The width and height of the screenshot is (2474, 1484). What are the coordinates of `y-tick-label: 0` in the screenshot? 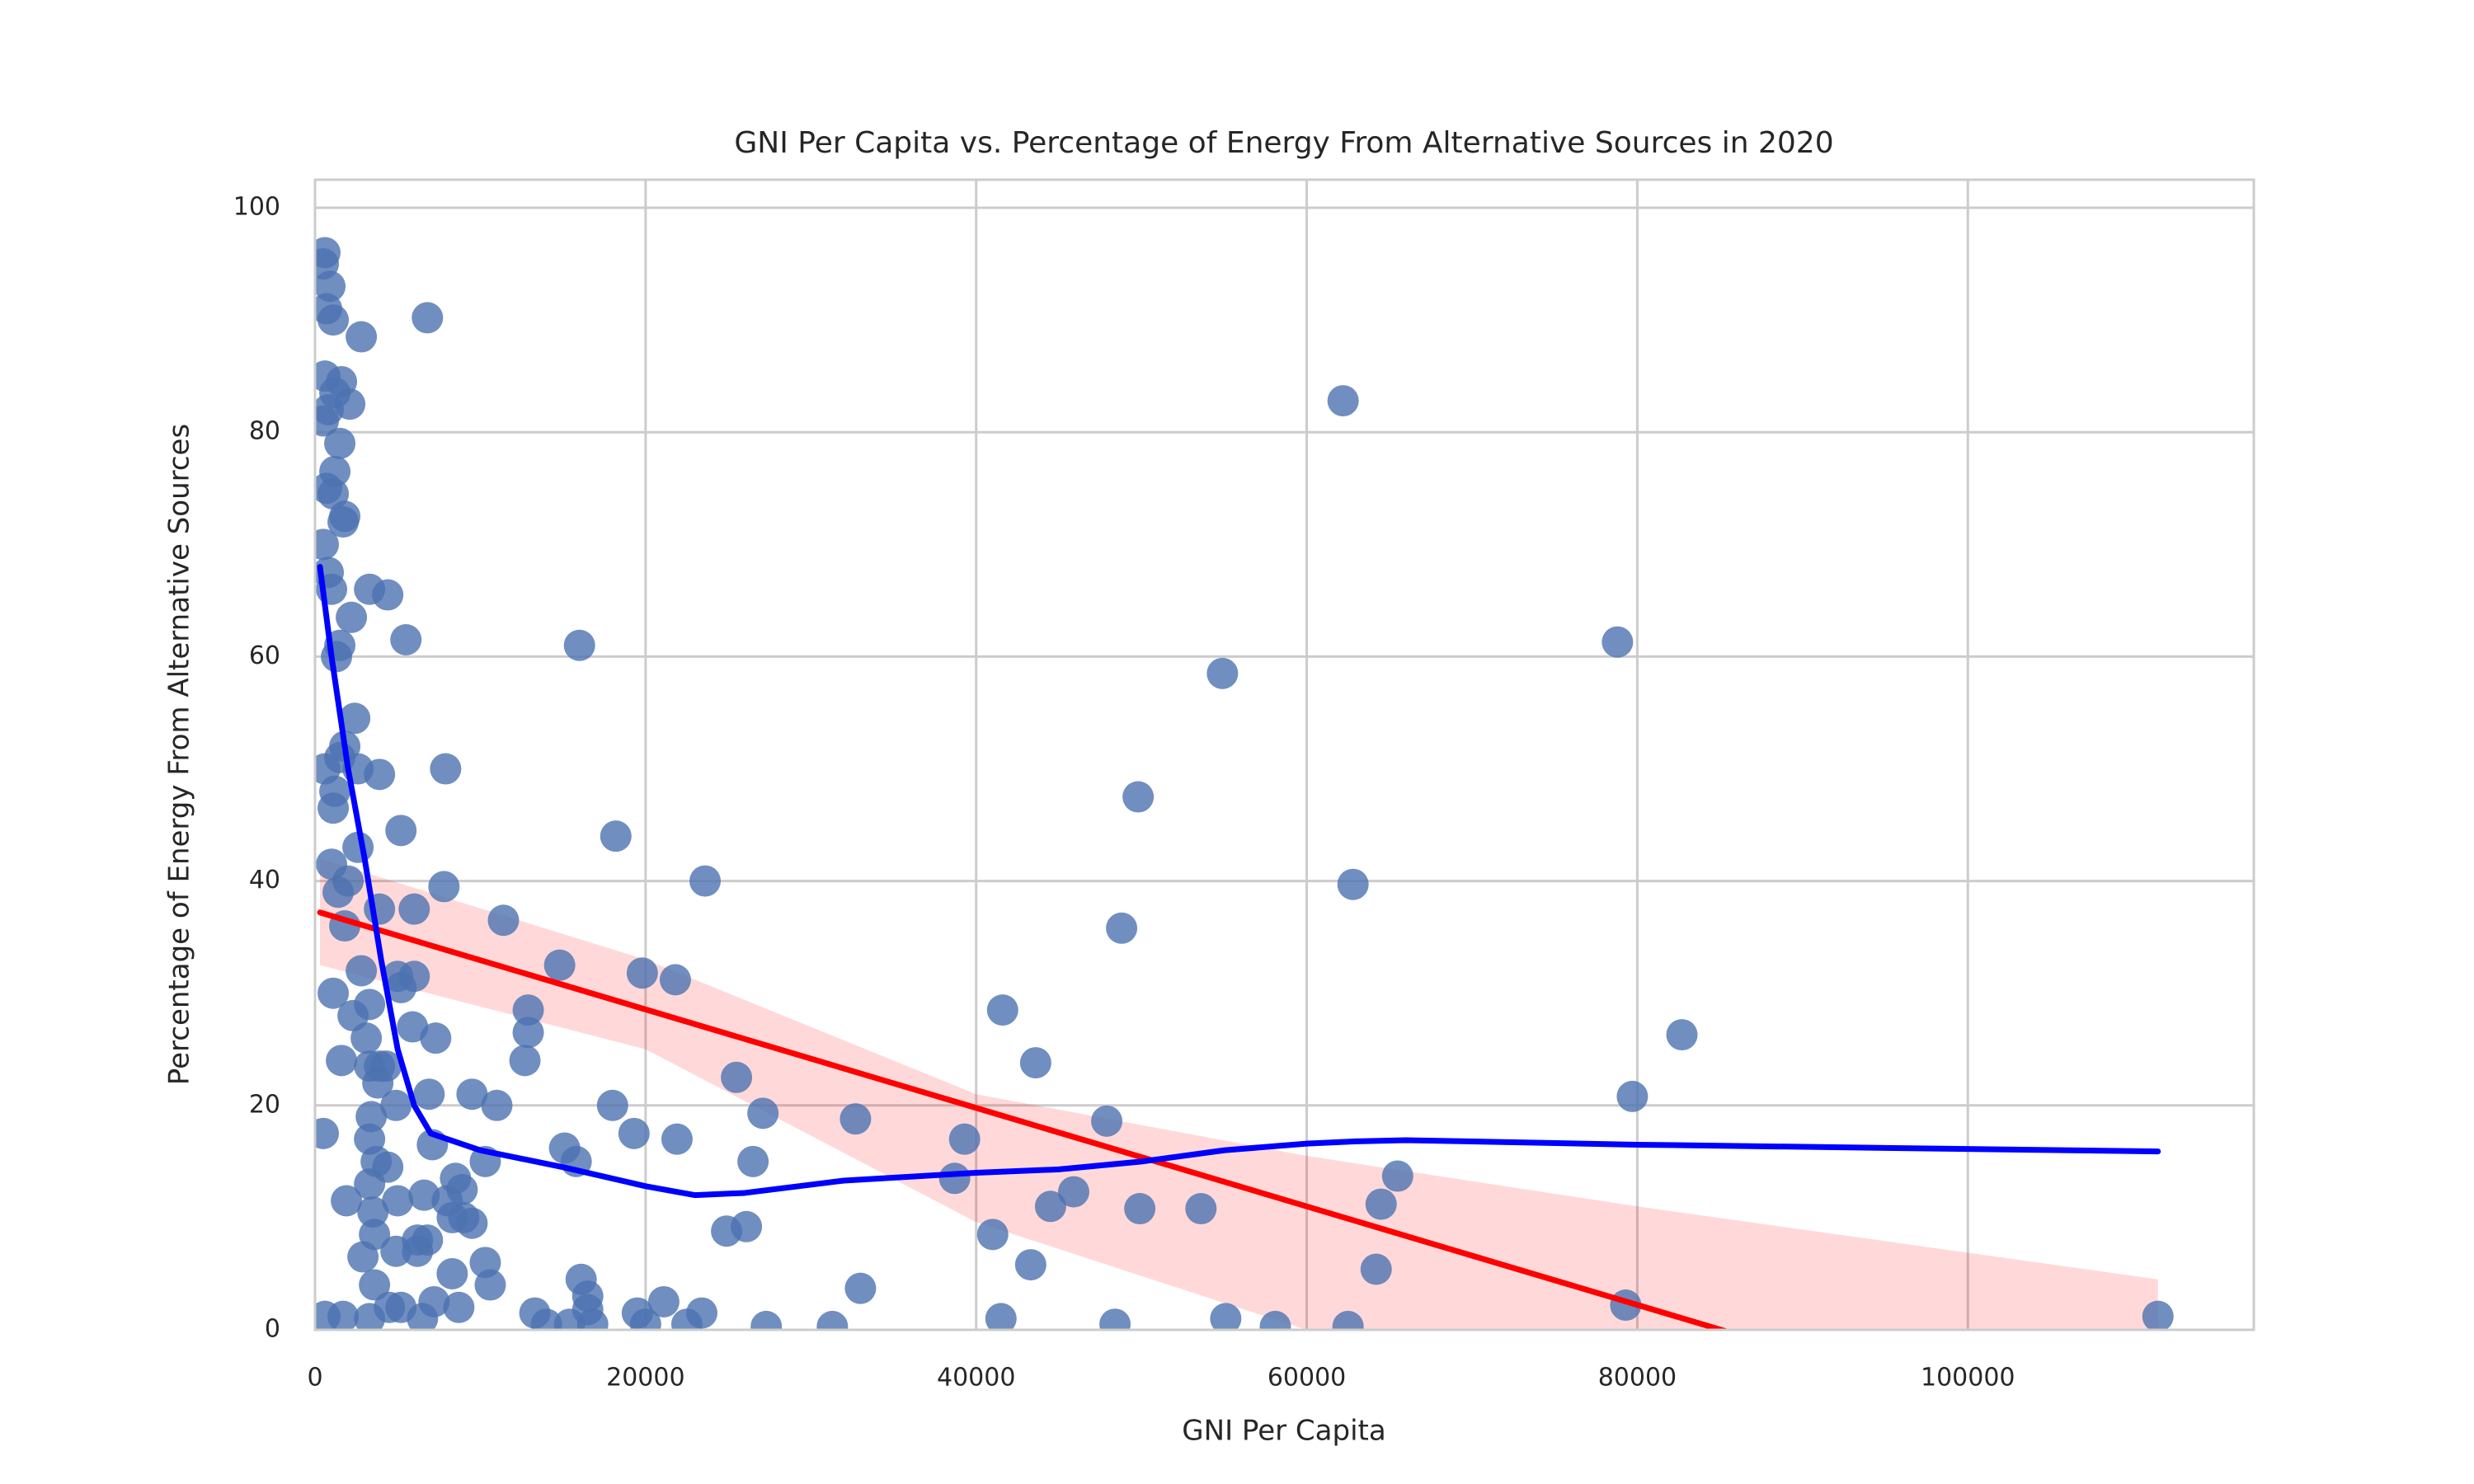 It's located at (272, 1329).